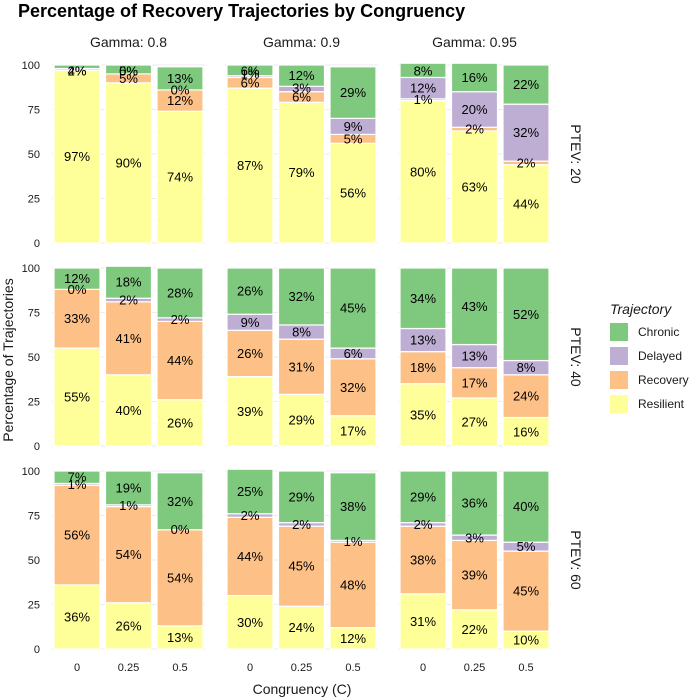  I want to click on bar-data-label: 87%, so click(250, 165).